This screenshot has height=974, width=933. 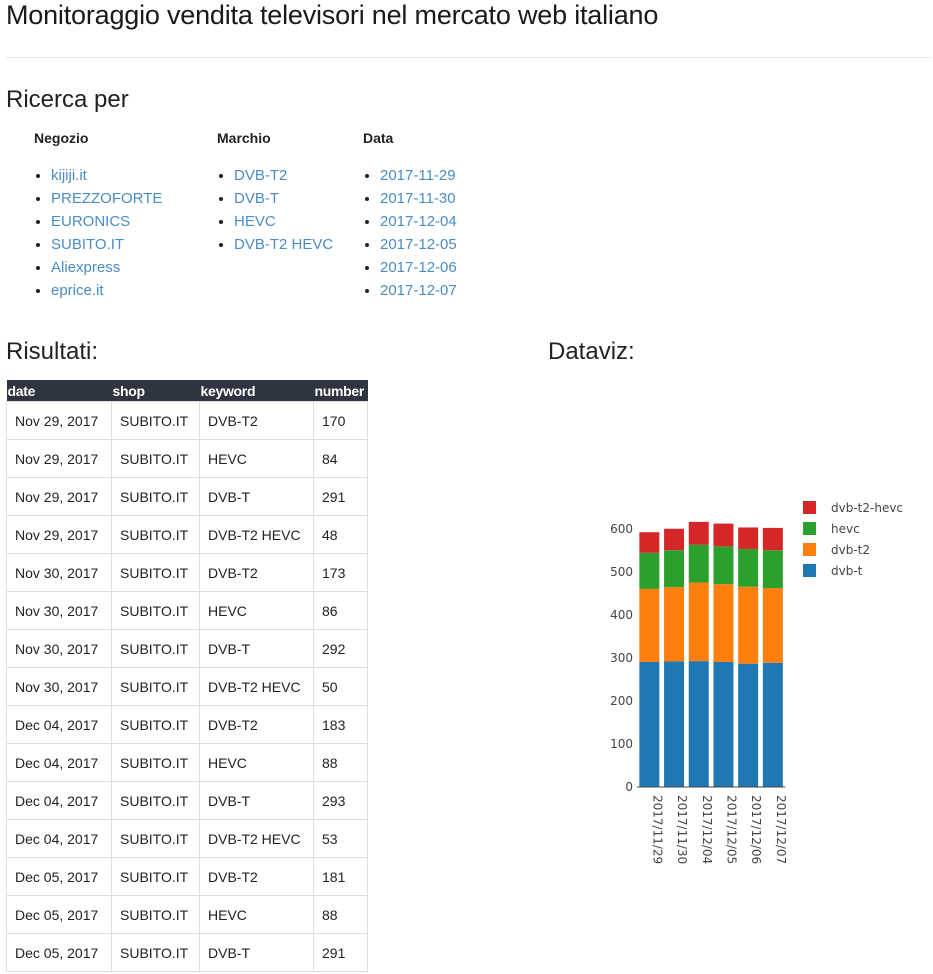 I want to click on table-row: Dec 05, 2017 SUBITO.IT DVB-T2 181, so click(x=187, y=876).